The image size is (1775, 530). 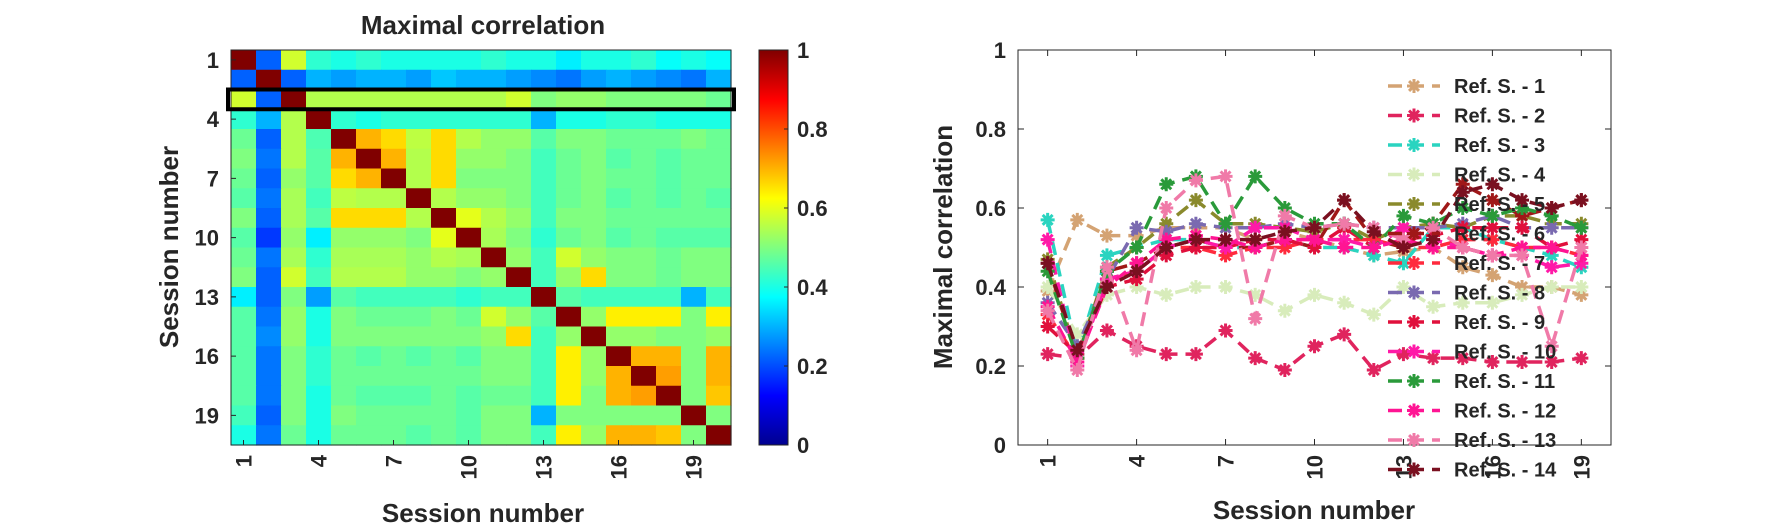 I want to click on colorbar-gradient, so click(x=773, y=247).